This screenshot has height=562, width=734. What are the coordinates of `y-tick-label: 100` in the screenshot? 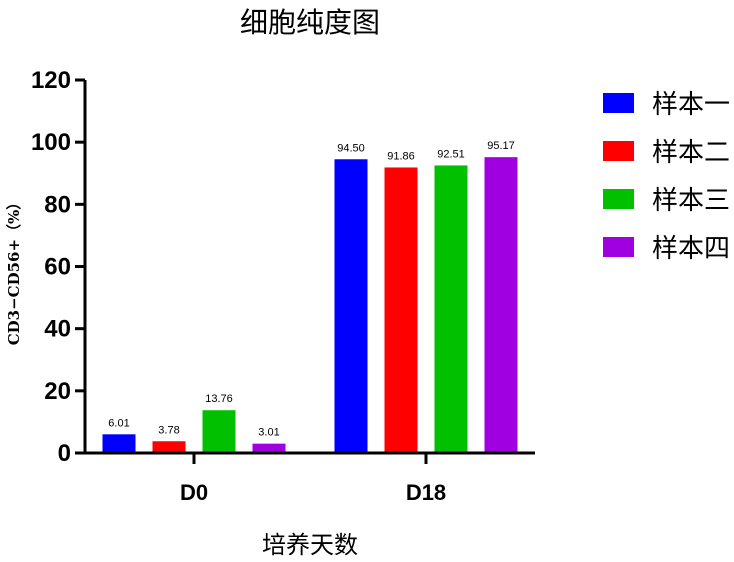 It's located at (51, 142).